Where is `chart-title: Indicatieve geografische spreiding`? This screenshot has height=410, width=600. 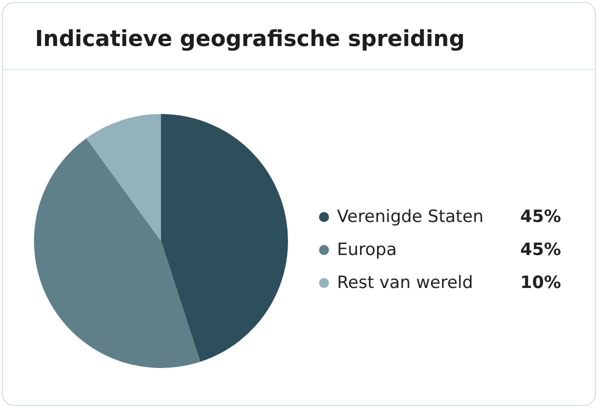
chart-title: Indicatieve geografische spreiding is located at coordinates (250, 39).